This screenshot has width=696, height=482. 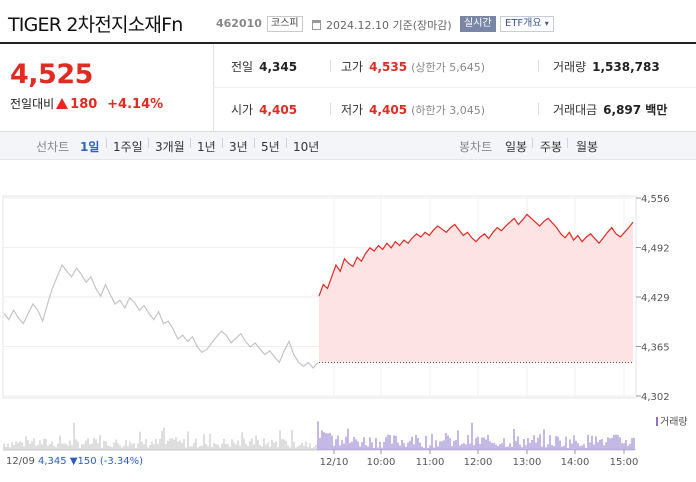 I want to click on prev-day-date: 12/09, so click(x=20, y=461).